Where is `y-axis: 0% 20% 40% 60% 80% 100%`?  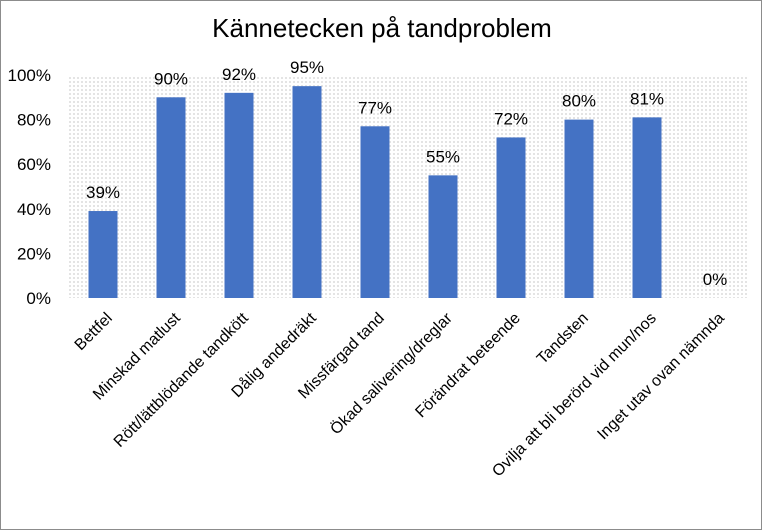 y-axis: 0% 20% 40% 60% 80% 100% is located at coordinates (29, 187).